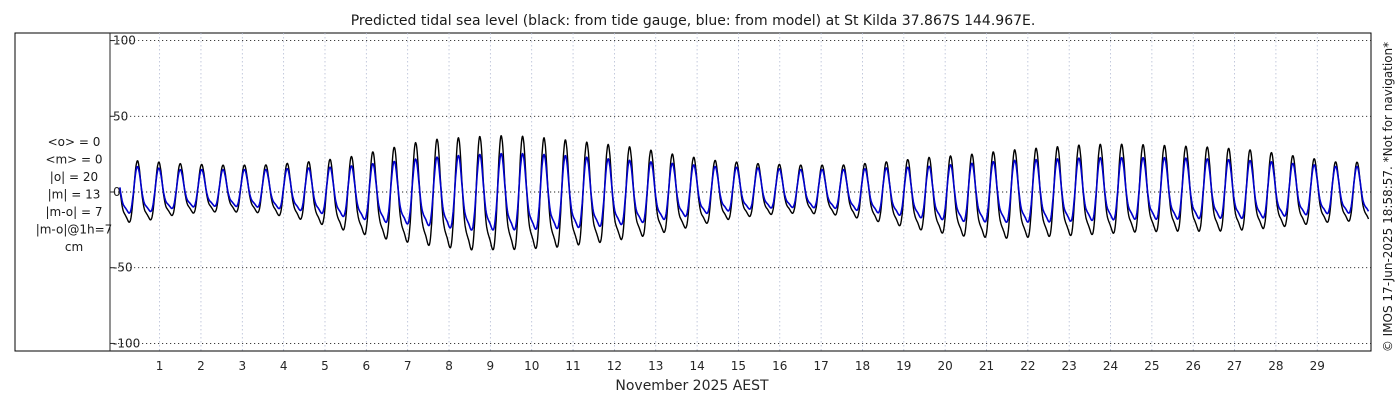 The width and height of the screenshot is (1400, 400). What do you see at coordinates (655, 366) in the screenshot?
I see `x-tick-label: 13` at bounding box center [655, 366].